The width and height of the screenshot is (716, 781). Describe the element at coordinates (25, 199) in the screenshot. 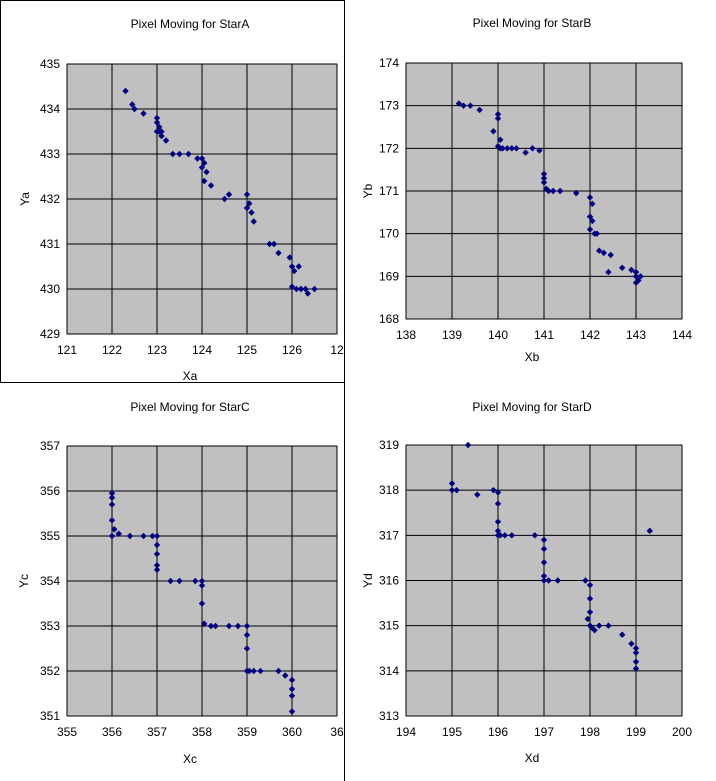

I see `y-axis-label: Ya` at that location.